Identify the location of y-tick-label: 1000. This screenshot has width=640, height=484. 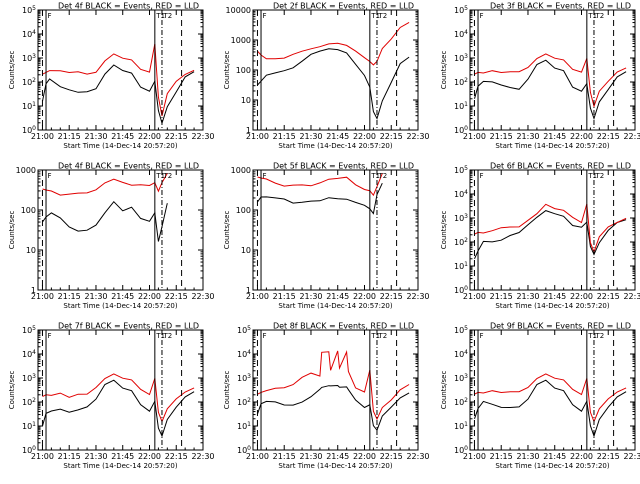
(241, 40).